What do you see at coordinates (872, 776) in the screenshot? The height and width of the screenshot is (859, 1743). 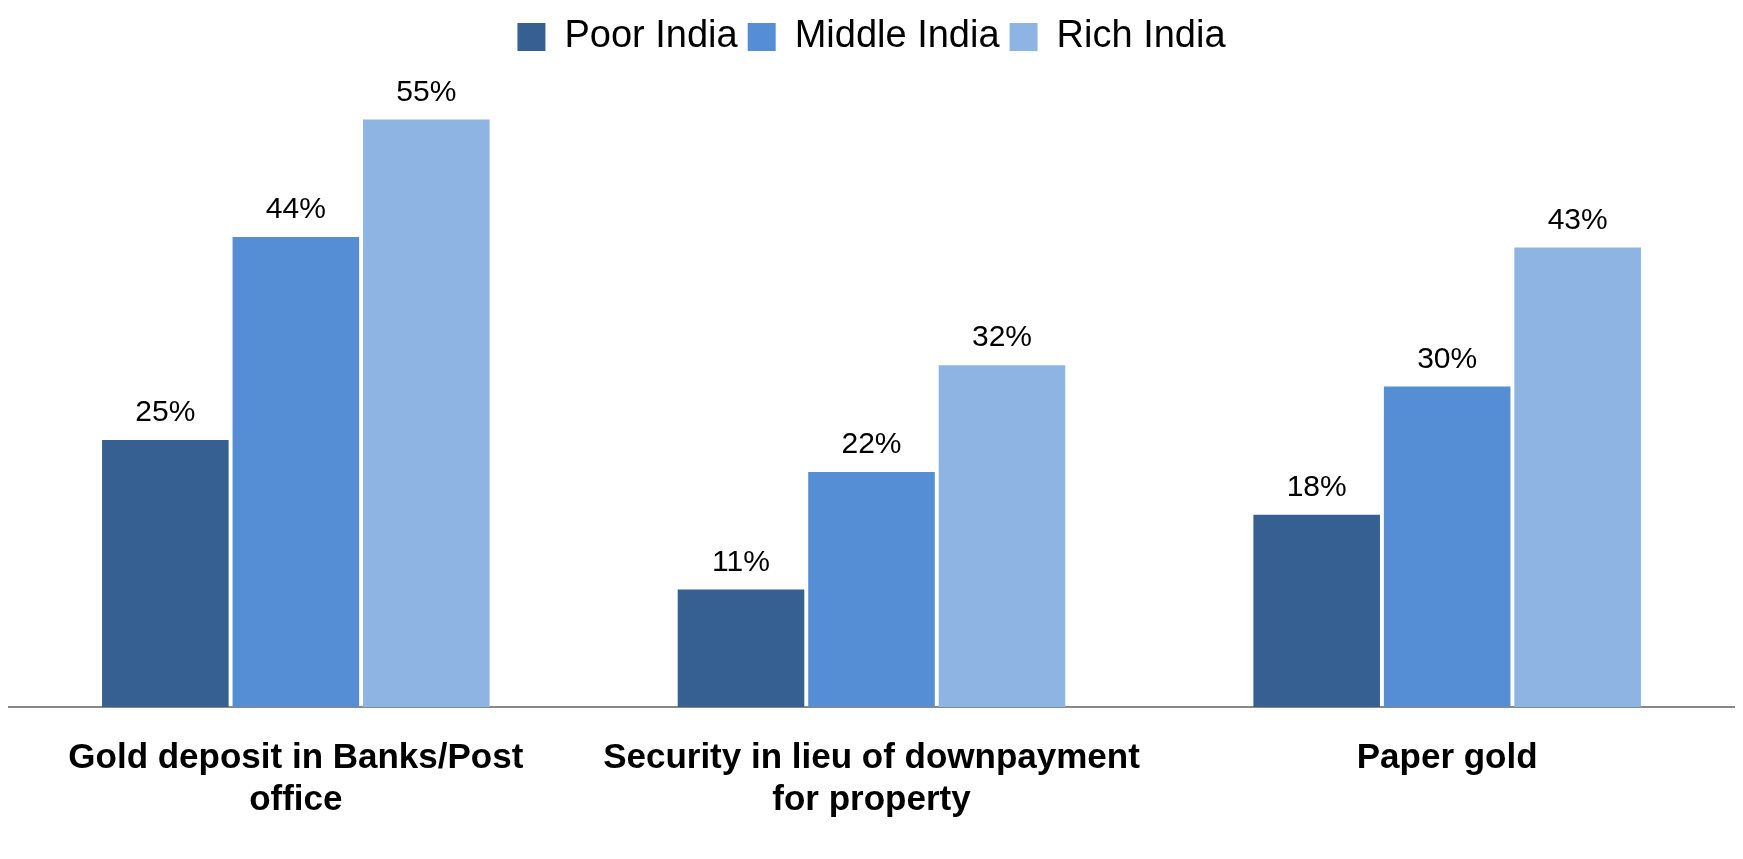 I see `x-tick-label: Security in lieu of downpayment for property` at bounding box center [872, 776].